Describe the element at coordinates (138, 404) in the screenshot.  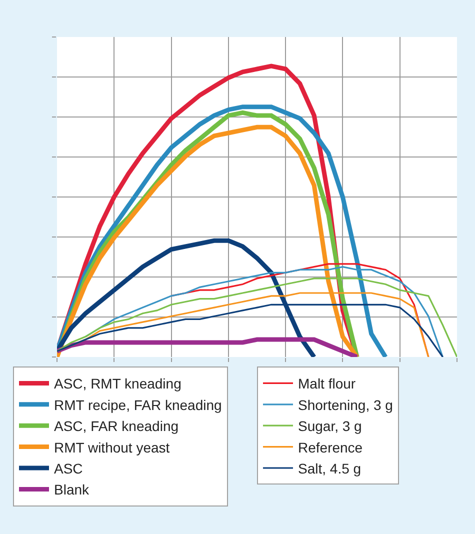
I see `legend-label: RMT recipe, FAR kneading` at that location.